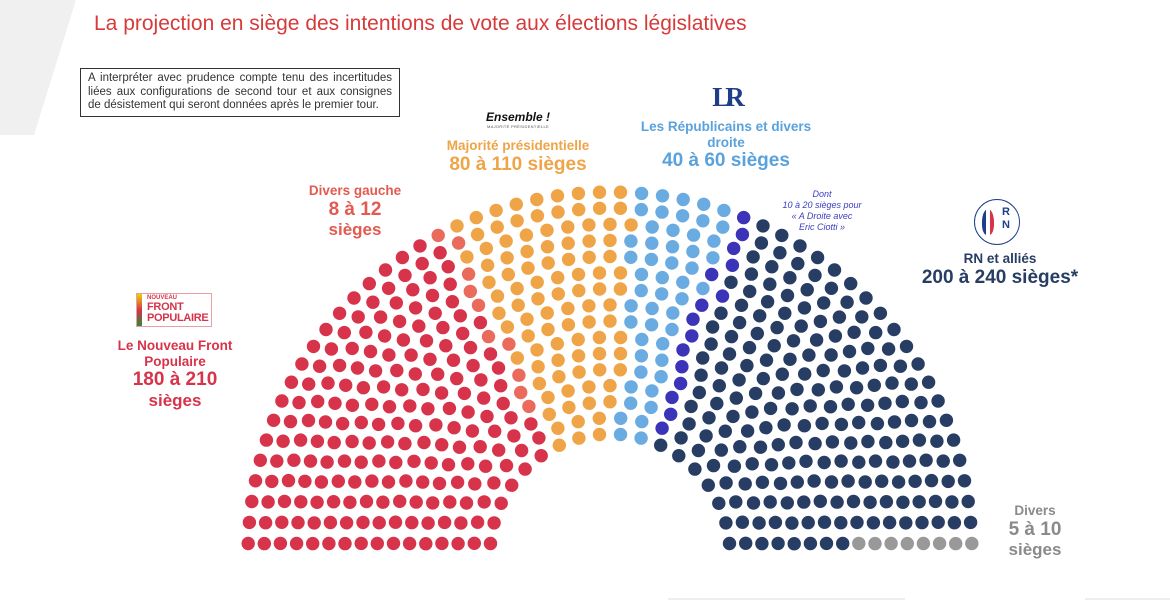 This screenshot has height=601, width=1170. I want to click on label-dvg-count-1: 8 à 12, so click(355, 209).